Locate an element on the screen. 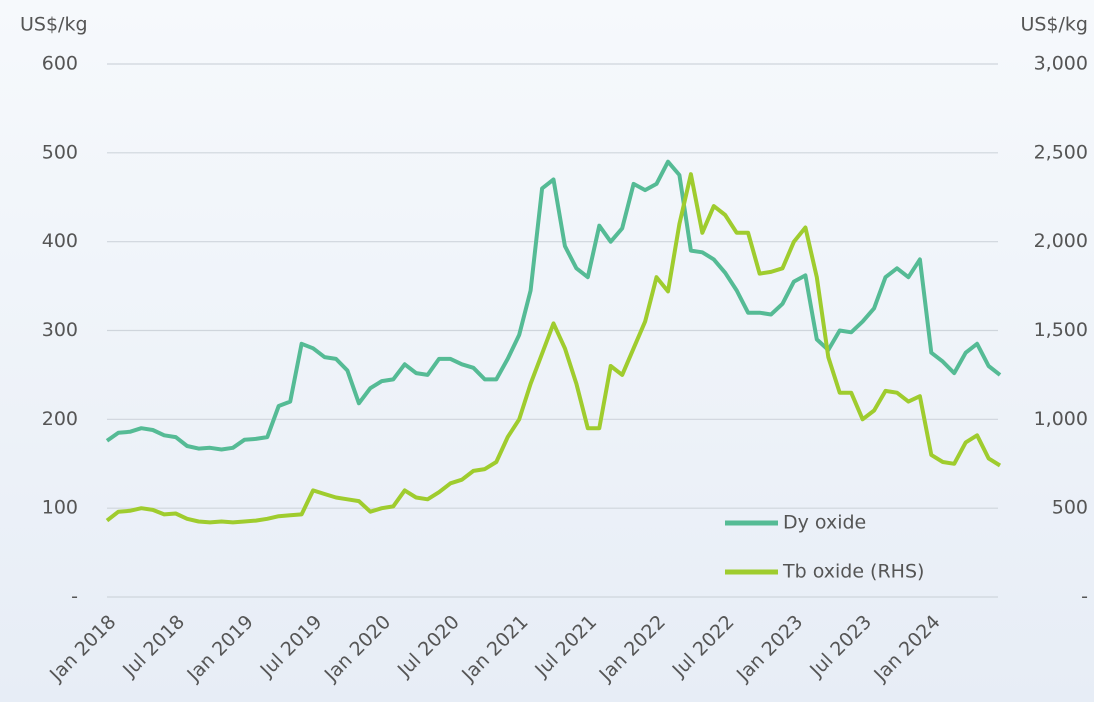 The height and width of the screenshot is (702, 1094). y-tick-label: 100 is located at coordinates (60, 508).